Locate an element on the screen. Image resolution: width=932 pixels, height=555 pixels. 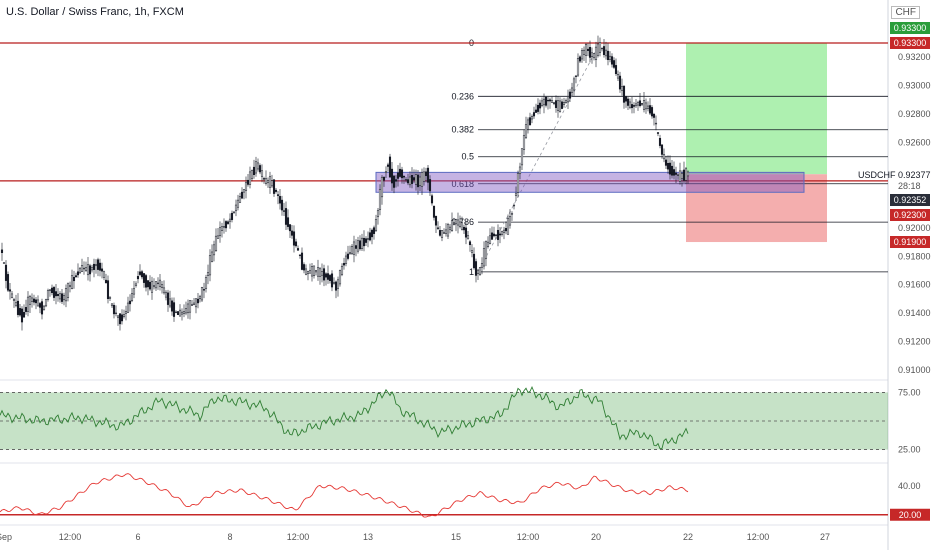
line-price-label: 0.93300 is located at coordinates (910, 43).